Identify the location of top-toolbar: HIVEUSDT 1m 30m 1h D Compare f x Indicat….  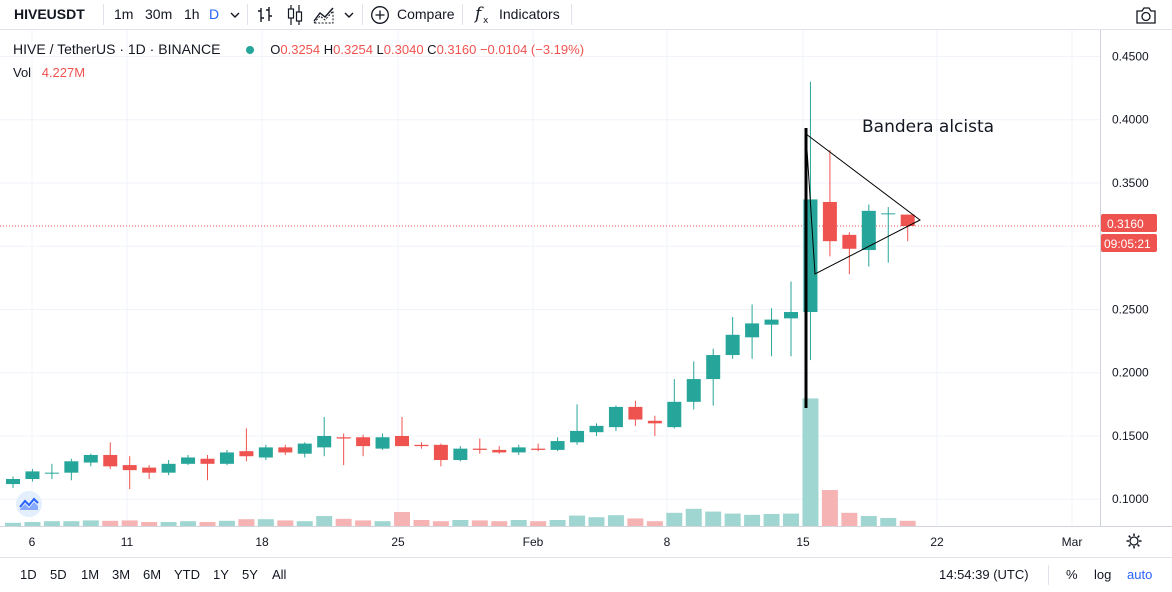
(586, 15).